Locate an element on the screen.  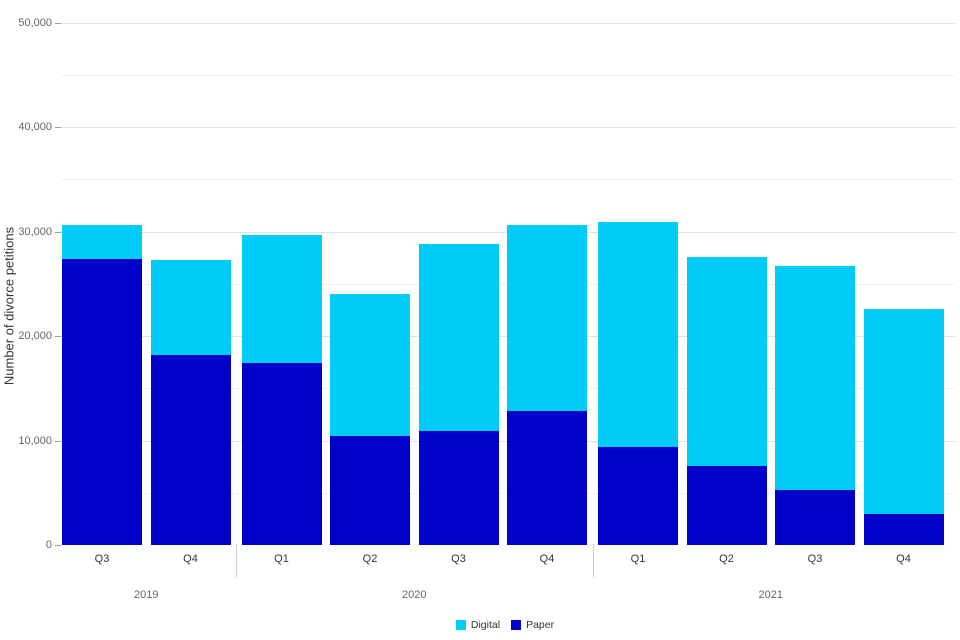
bar-digital-q3-2020 is located at coordinates (458, 338).